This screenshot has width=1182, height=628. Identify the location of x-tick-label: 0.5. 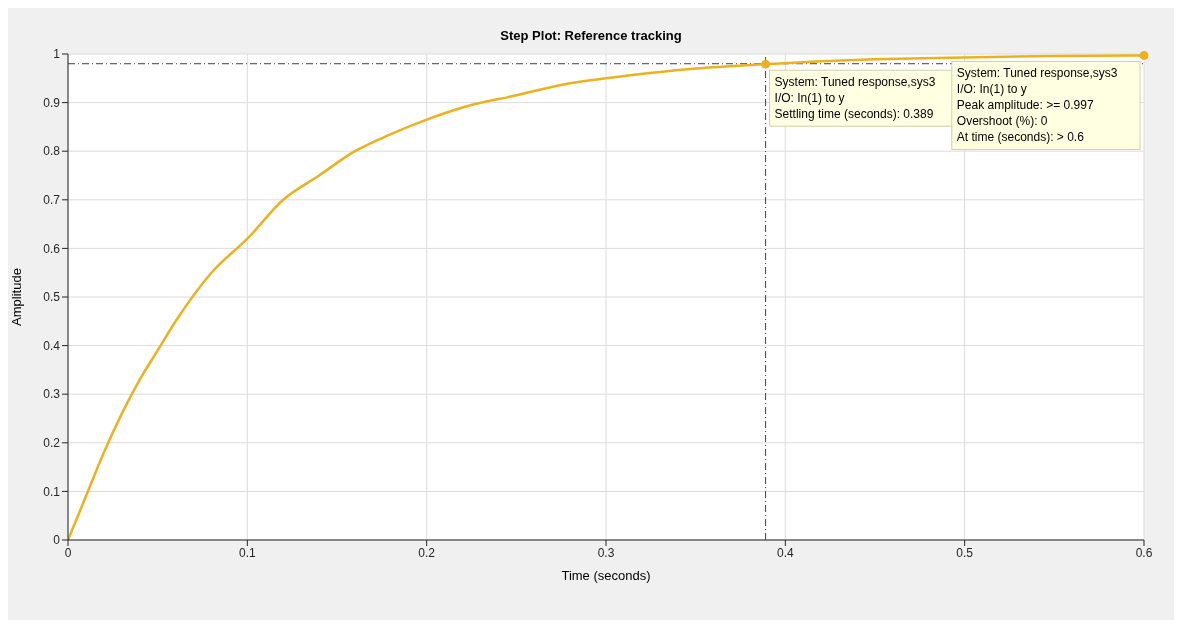
(965, 552).